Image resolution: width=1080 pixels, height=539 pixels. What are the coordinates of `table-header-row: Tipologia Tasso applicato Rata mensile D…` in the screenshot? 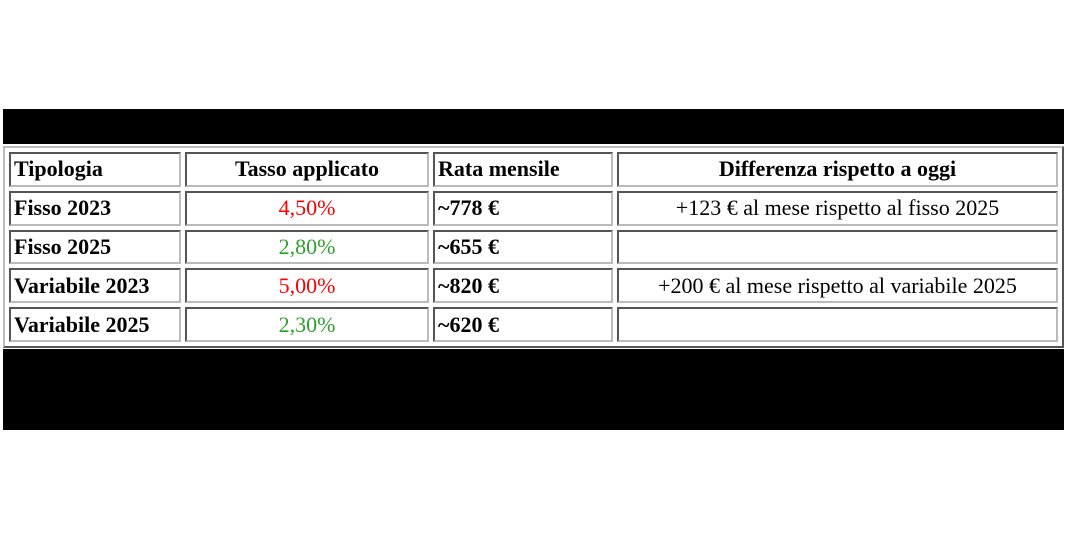 It's located at (533, 169).